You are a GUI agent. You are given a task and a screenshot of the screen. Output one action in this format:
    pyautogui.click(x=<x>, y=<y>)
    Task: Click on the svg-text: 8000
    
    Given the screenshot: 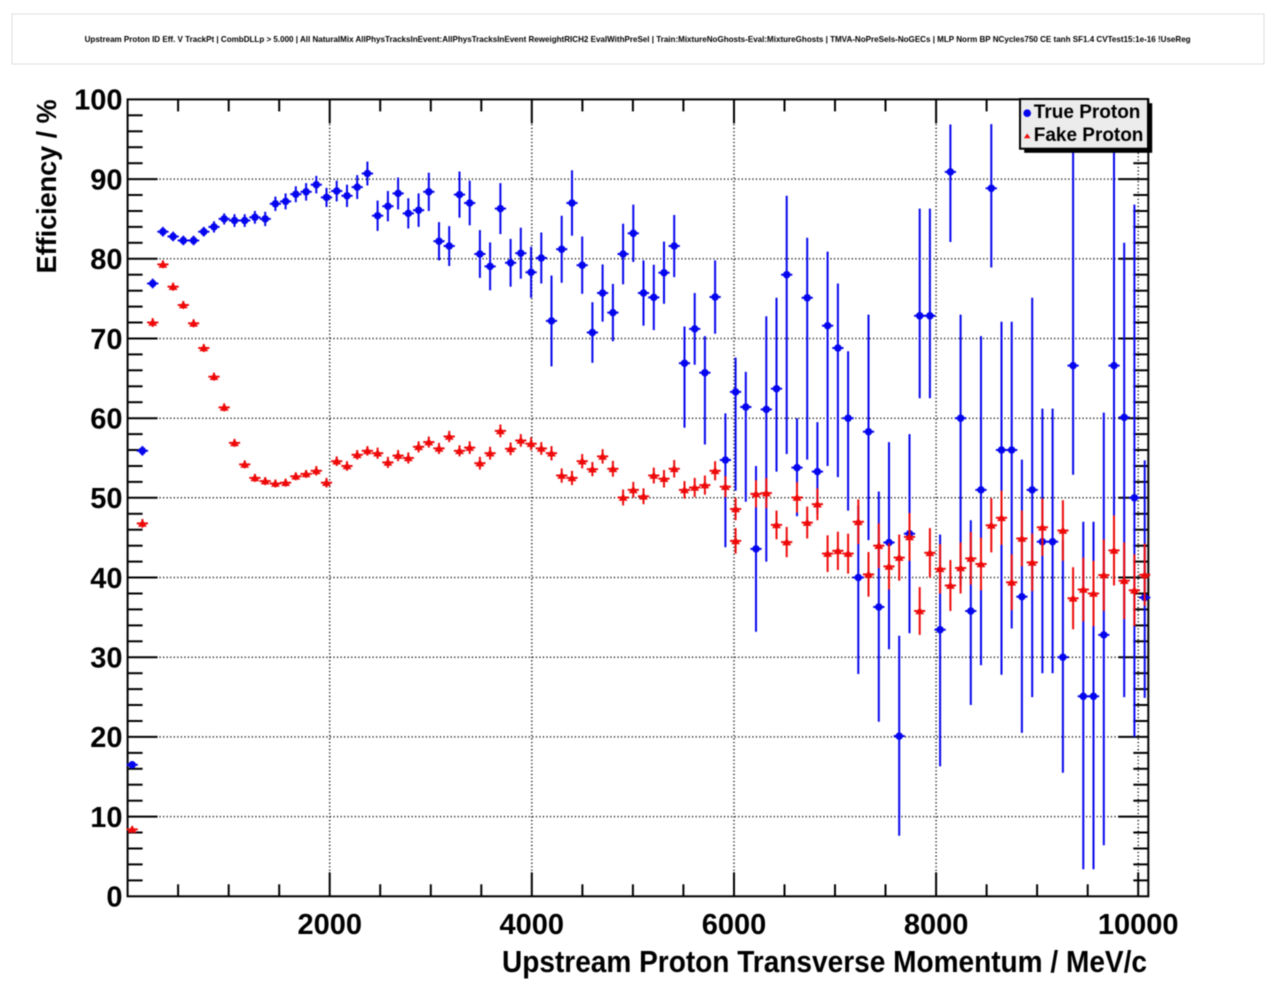 What is the action you would take?
    pyautogui.click(x=936, y=925)
    